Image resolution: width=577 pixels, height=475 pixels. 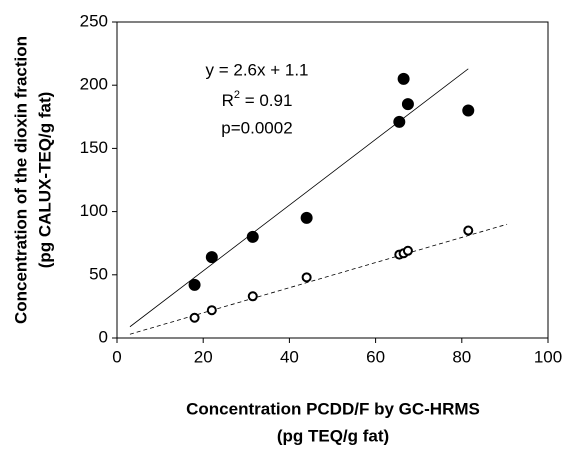 I want to click on annotation-part: R, so click(x=228, y=100).